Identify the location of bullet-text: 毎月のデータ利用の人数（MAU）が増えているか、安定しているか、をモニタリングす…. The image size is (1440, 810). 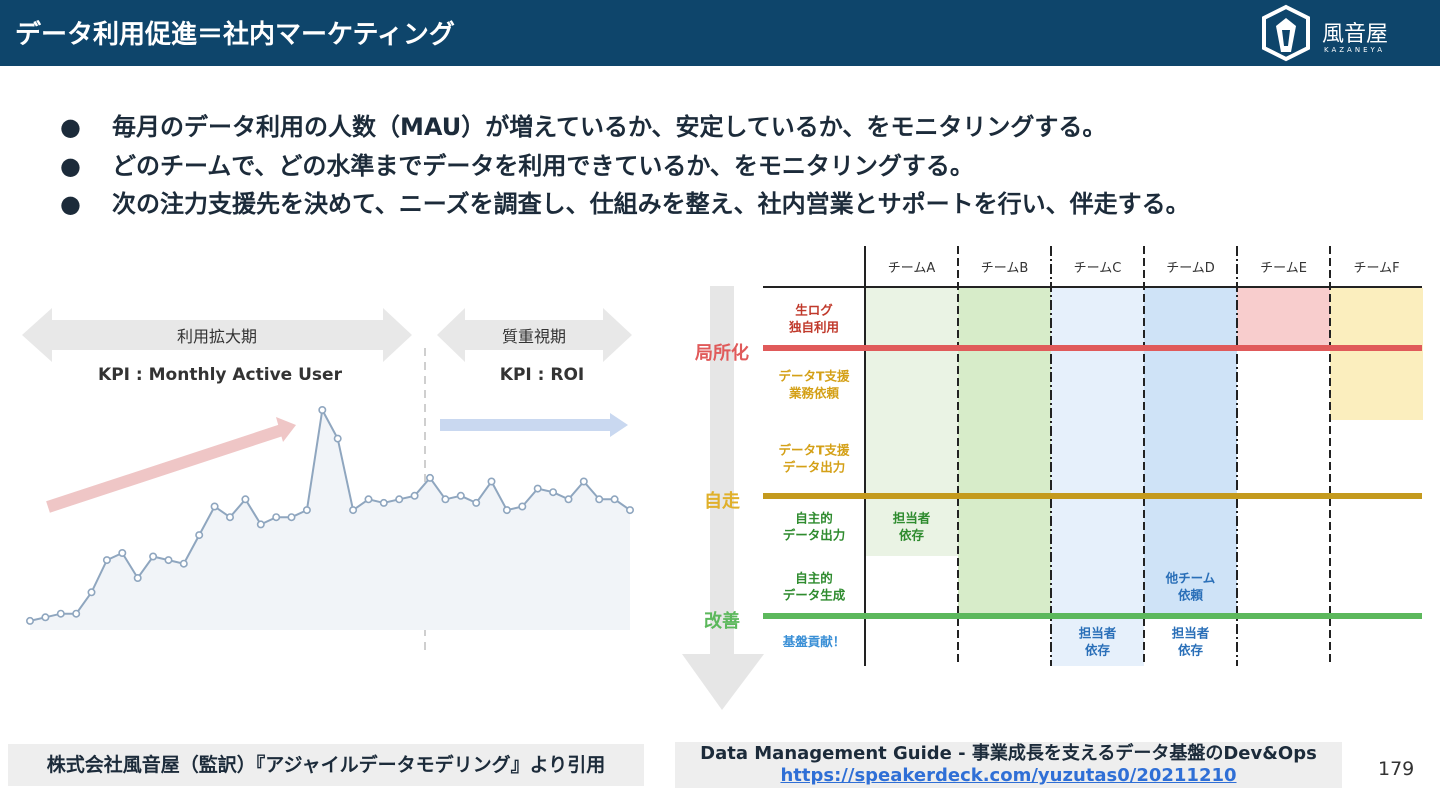
(609, 127).